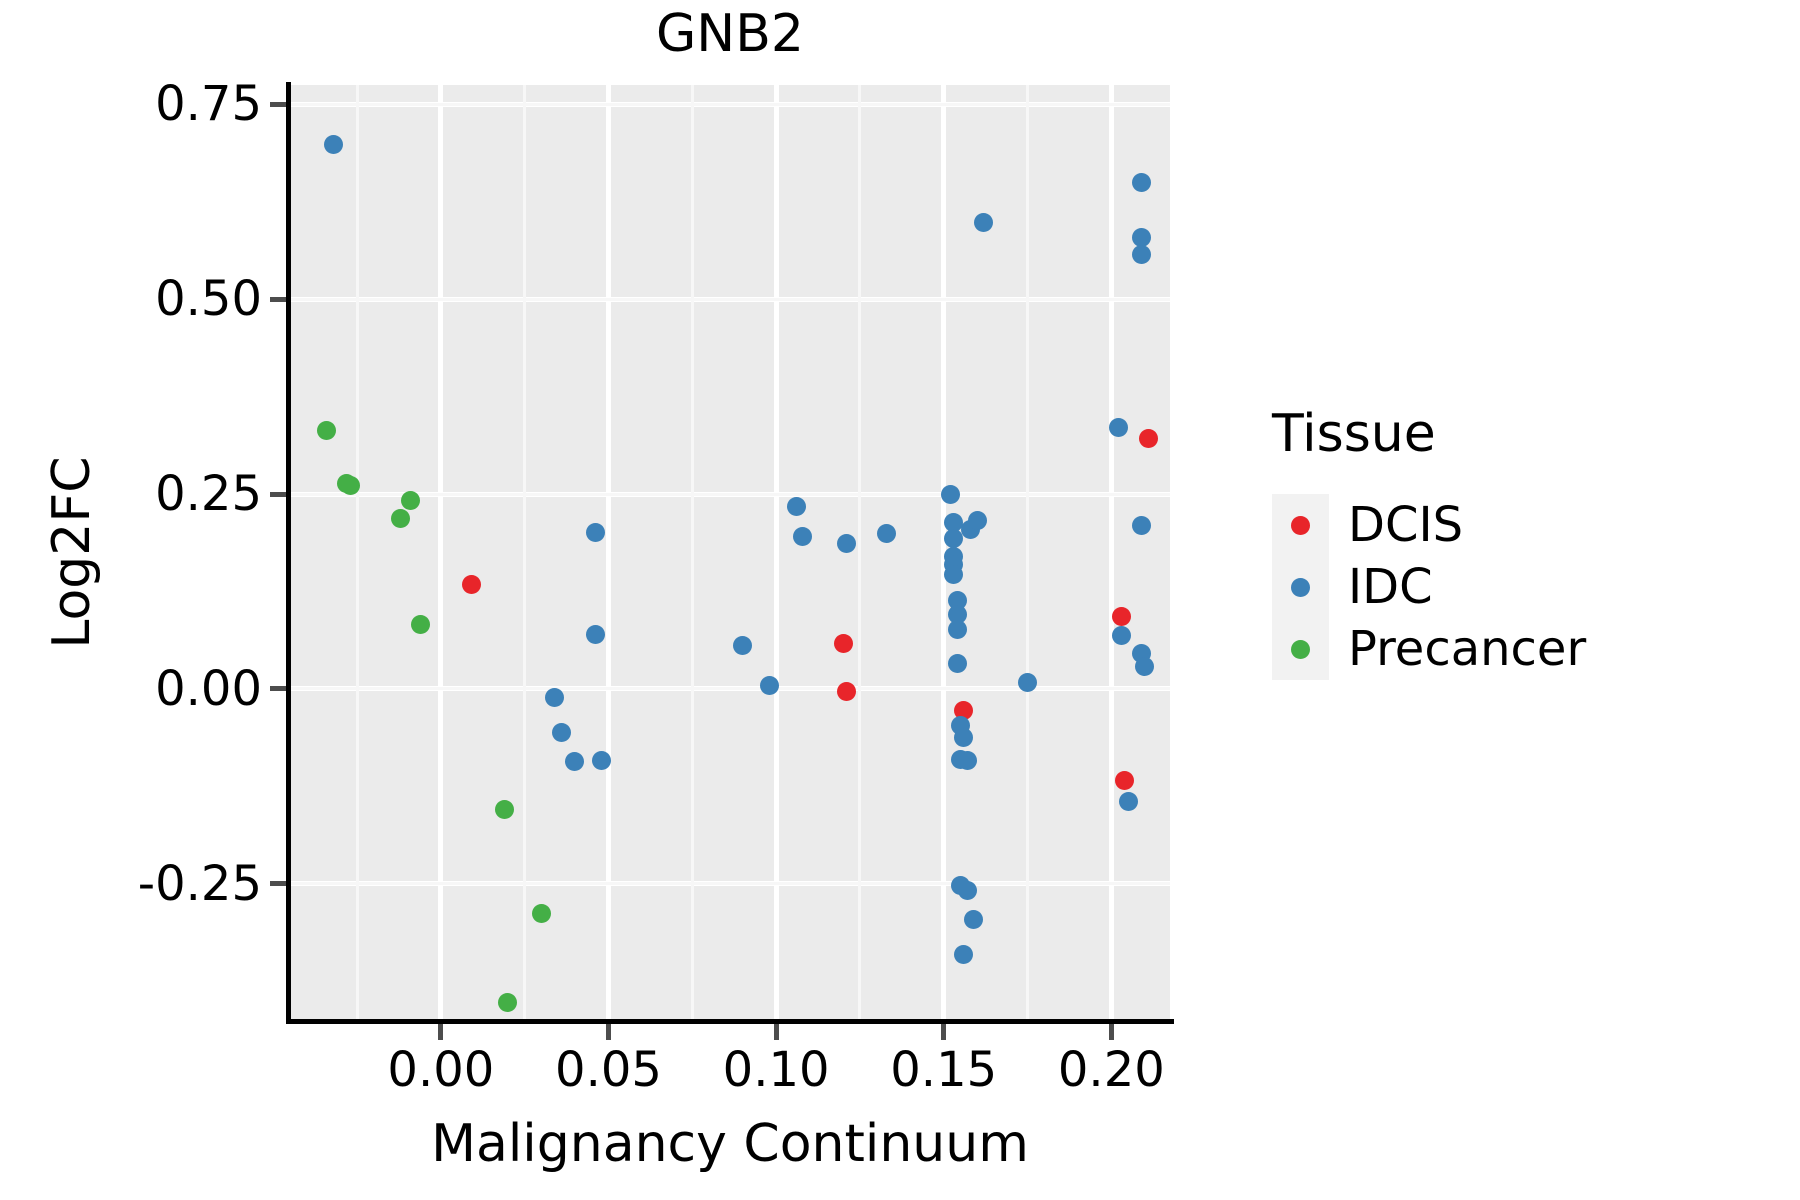  What do you see at coordinates (208, 494) in the screenshot?
I see `y-axis-tick-label: 0.25` at bounding box center [208, 494].